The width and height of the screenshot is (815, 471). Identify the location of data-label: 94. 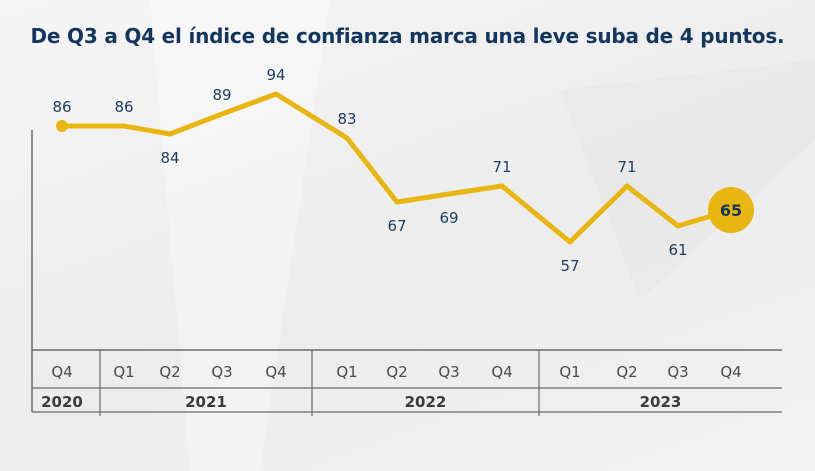
(275, 75).